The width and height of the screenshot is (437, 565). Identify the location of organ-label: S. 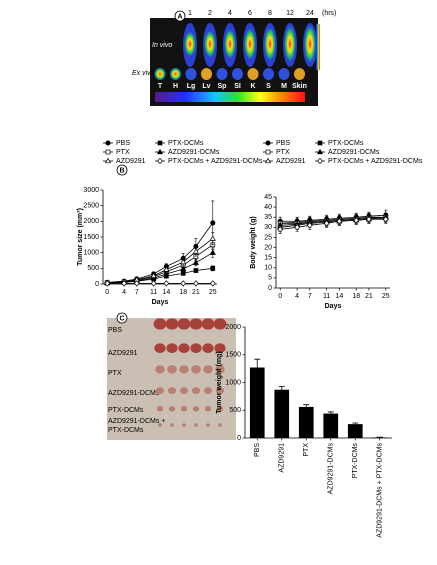
(268, 86).